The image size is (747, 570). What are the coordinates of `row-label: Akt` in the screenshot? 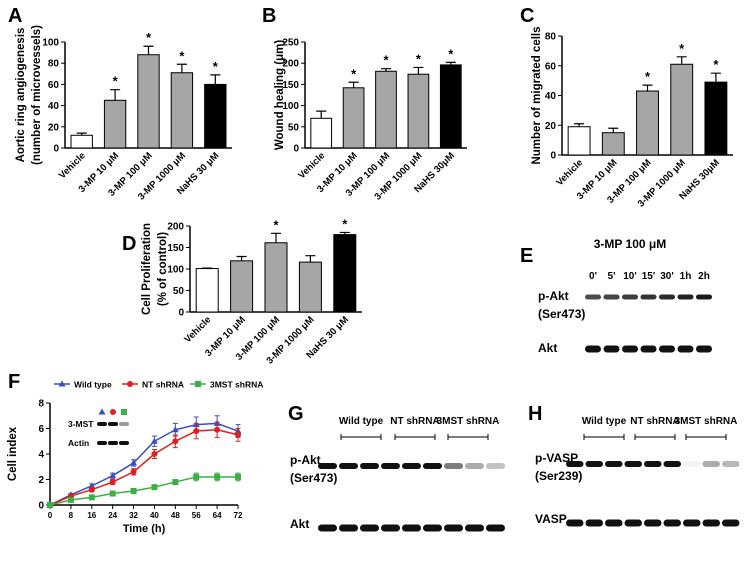 It's located at (299, 524).